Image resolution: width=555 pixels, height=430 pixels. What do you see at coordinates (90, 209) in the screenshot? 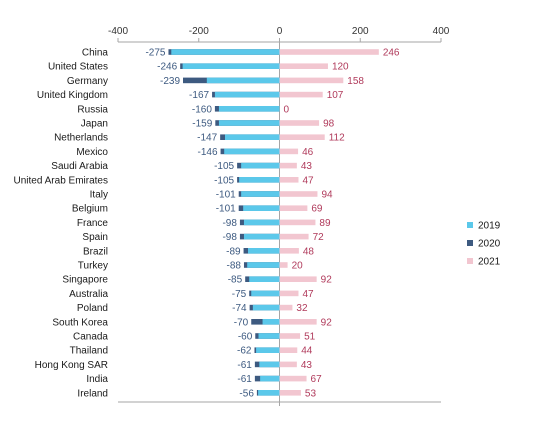
I see `category-label: Belgium` at bounding box center [90, 209].